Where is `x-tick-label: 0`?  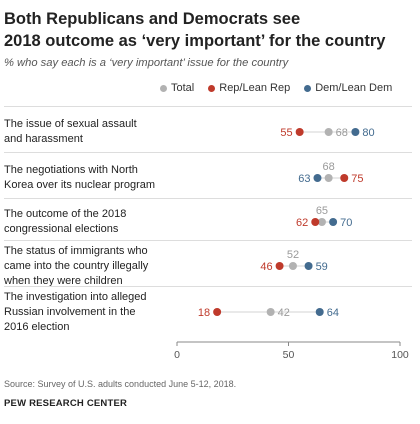
x-tick-label: 0 is located at coordinates (177, 355).